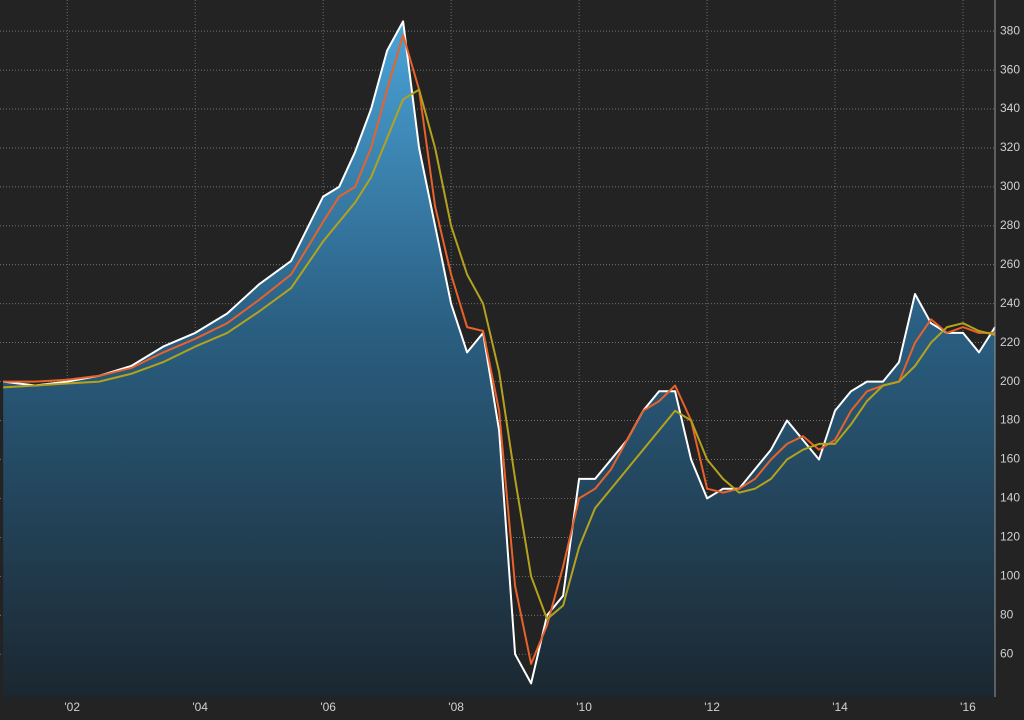  What do you see at coordinates (1010, 342) in the screenshot?
I see `y-tick-label: 220` at bounding box center [1010, 342].